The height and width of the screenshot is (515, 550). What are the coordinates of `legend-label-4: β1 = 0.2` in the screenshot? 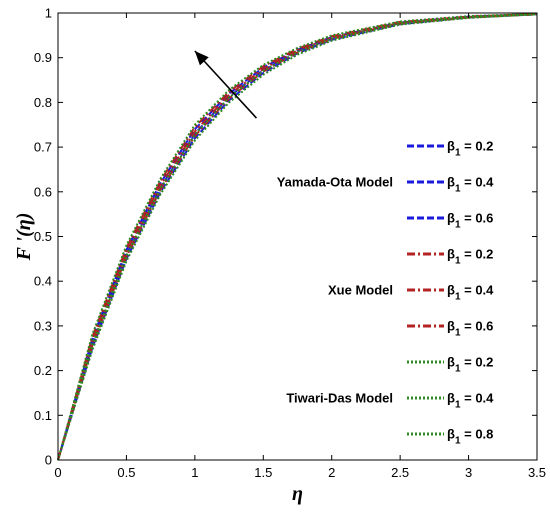 It's located at (470, 257).